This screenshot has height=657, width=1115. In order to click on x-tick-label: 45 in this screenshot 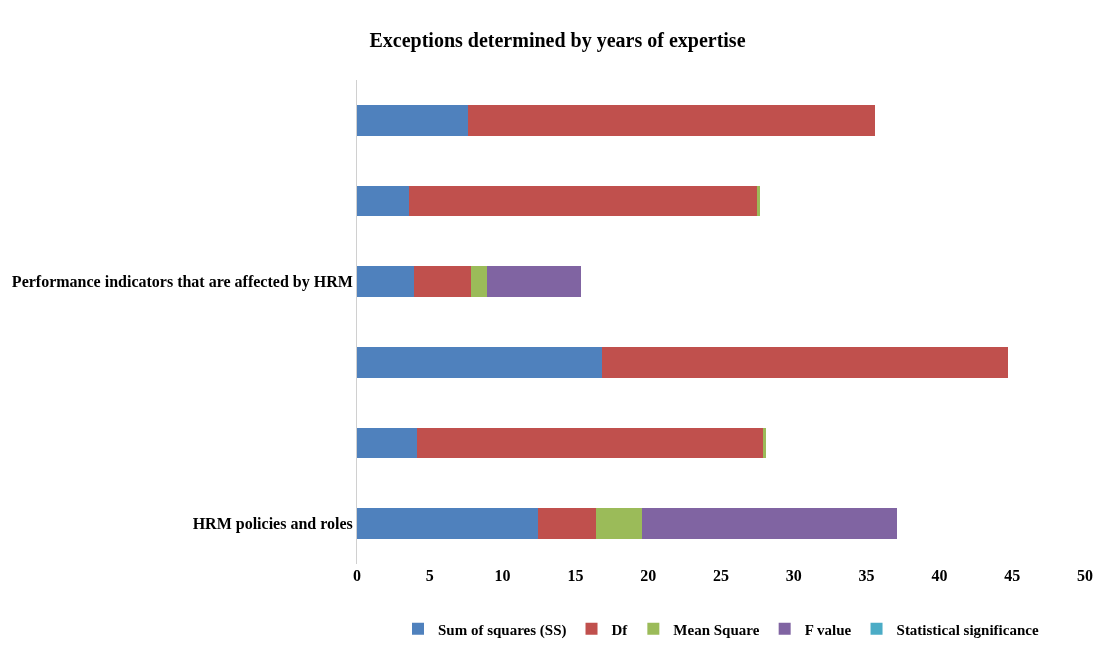, I will do `click(1012, 575)`.